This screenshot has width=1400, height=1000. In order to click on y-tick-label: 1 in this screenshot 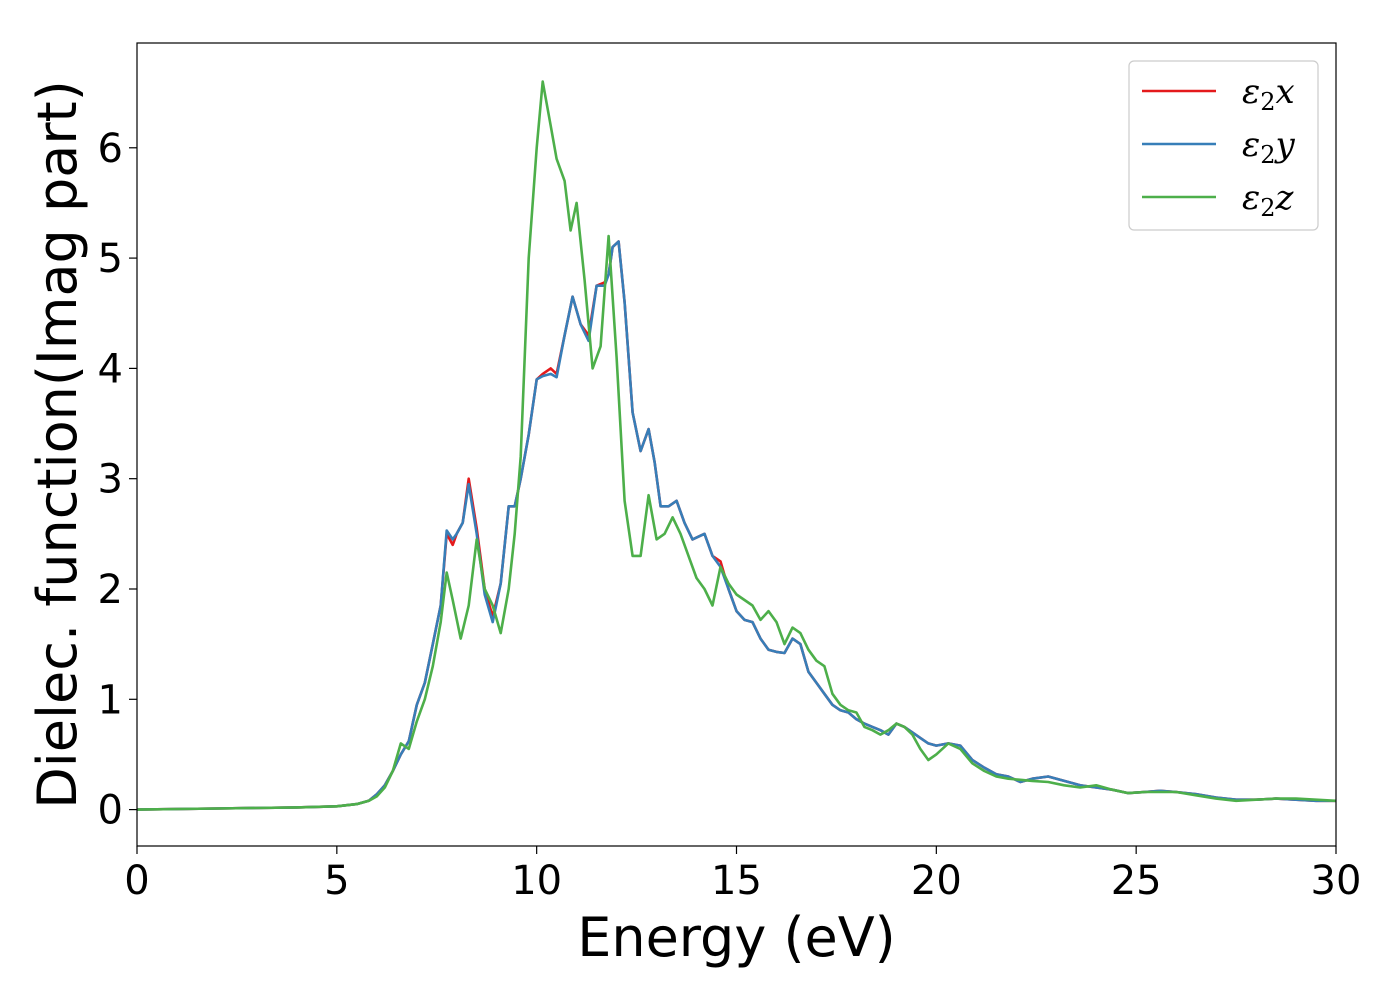, I will do `click(110, 700)`.